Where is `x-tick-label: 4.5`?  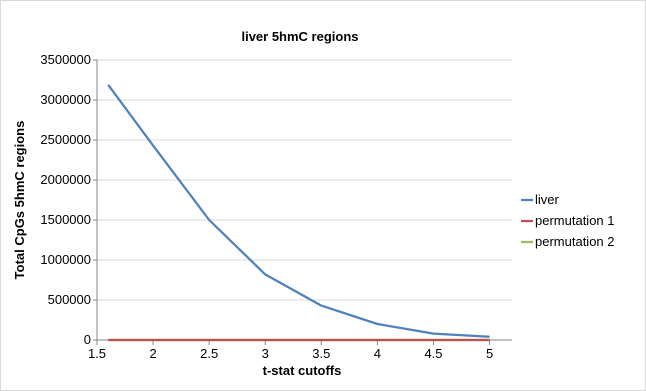 x-tick-label: 4.5 is located at coordinates (433, 353).